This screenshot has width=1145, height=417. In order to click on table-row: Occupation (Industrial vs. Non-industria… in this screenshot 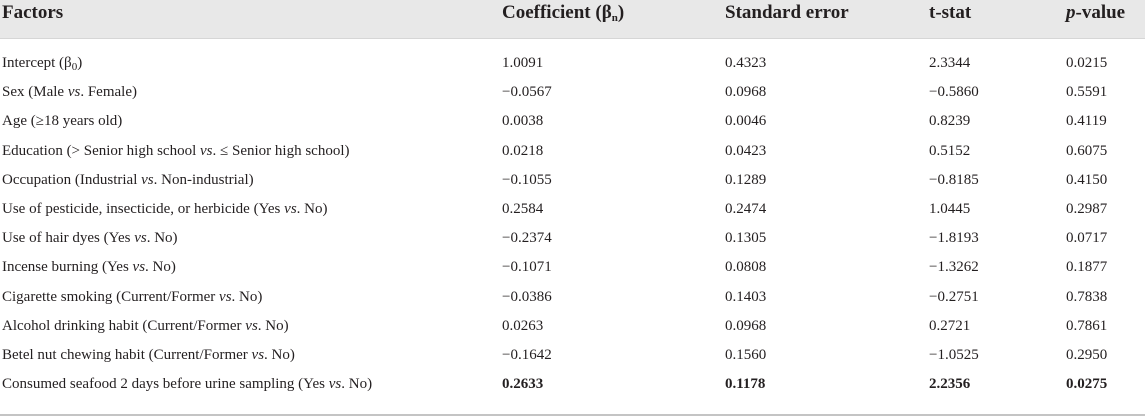, I will do `click(572, 183)`.